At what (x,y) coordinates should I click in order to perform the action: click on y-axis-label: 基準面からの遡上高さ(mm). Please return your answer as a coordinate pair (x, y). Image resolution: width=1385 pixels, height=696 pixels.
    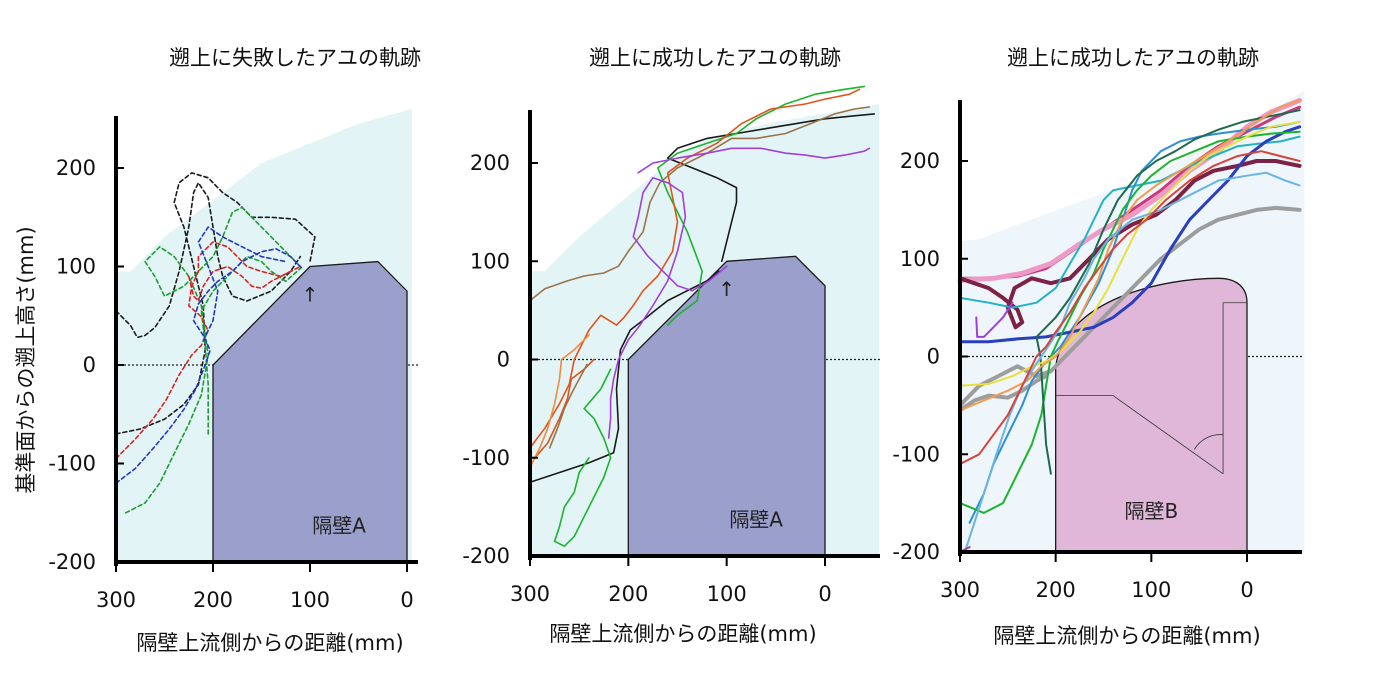
    Looking at the image, I should click on (26, 359).